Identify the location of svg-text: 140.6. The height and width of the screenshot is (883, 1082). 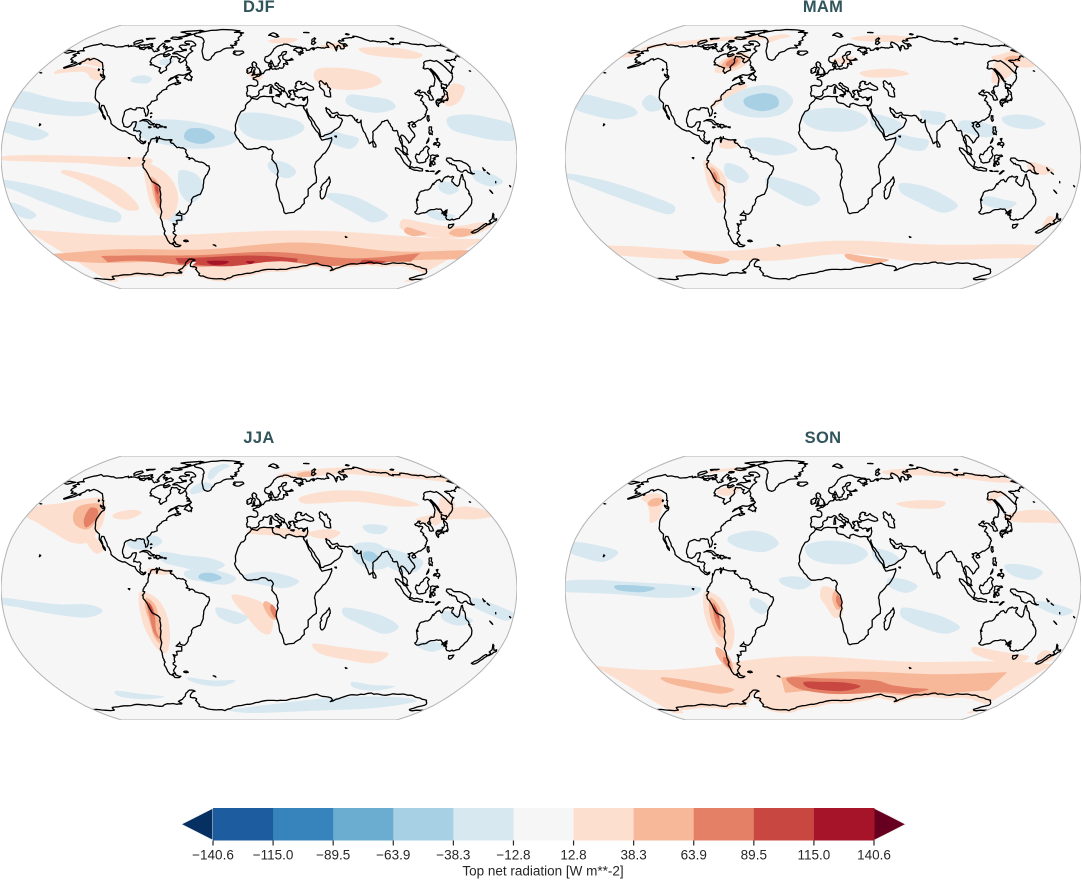
(874, 855).